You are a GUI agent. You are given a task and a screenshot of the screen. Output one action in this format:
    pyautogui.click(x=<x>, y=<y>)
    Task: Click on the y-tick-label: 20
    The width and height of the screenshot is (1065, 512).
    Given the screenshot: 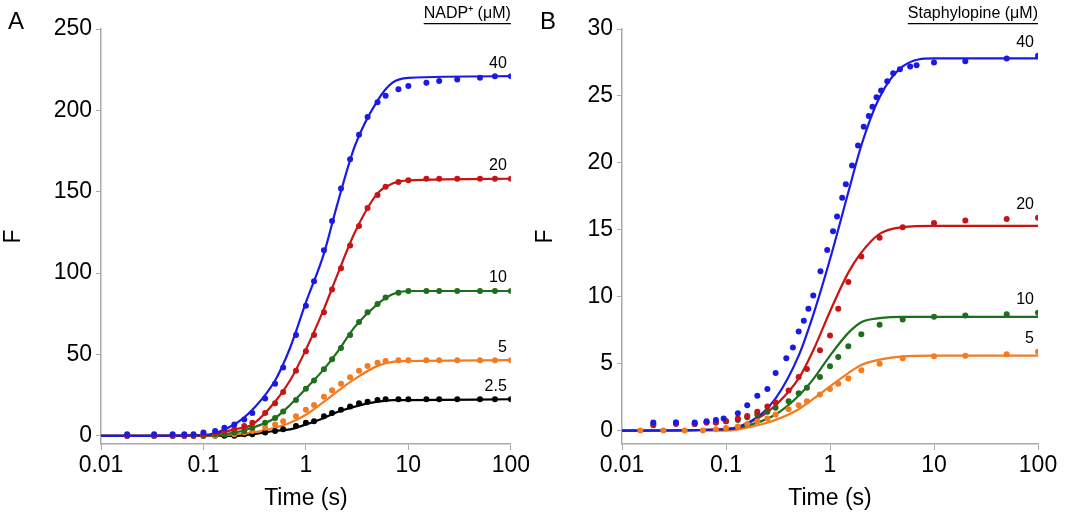 What is the action you would take?
    pyautogui.click(x=600, y=161)
    